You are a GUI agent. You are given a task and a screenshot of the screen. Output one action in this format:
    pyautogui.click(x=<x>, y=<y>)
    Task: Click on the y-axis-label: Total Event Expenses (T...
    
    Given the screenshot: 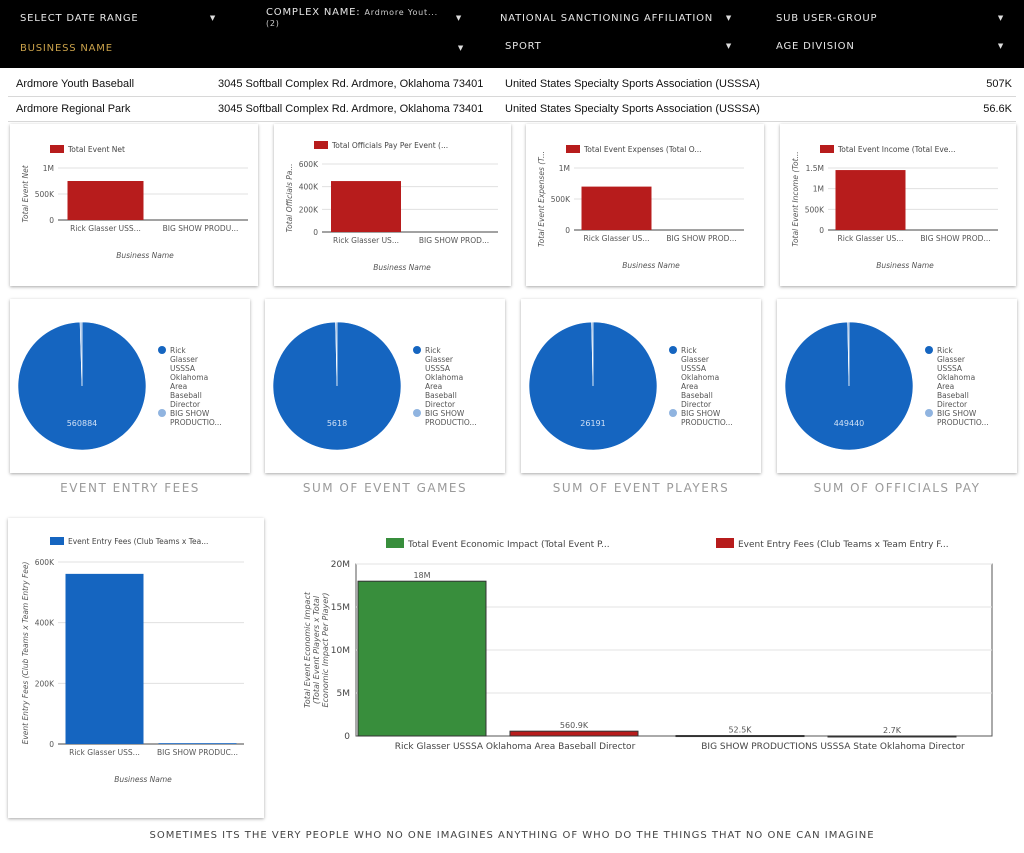 What is the action you would take?
    pyautogui.click(x=541, y=199)
    